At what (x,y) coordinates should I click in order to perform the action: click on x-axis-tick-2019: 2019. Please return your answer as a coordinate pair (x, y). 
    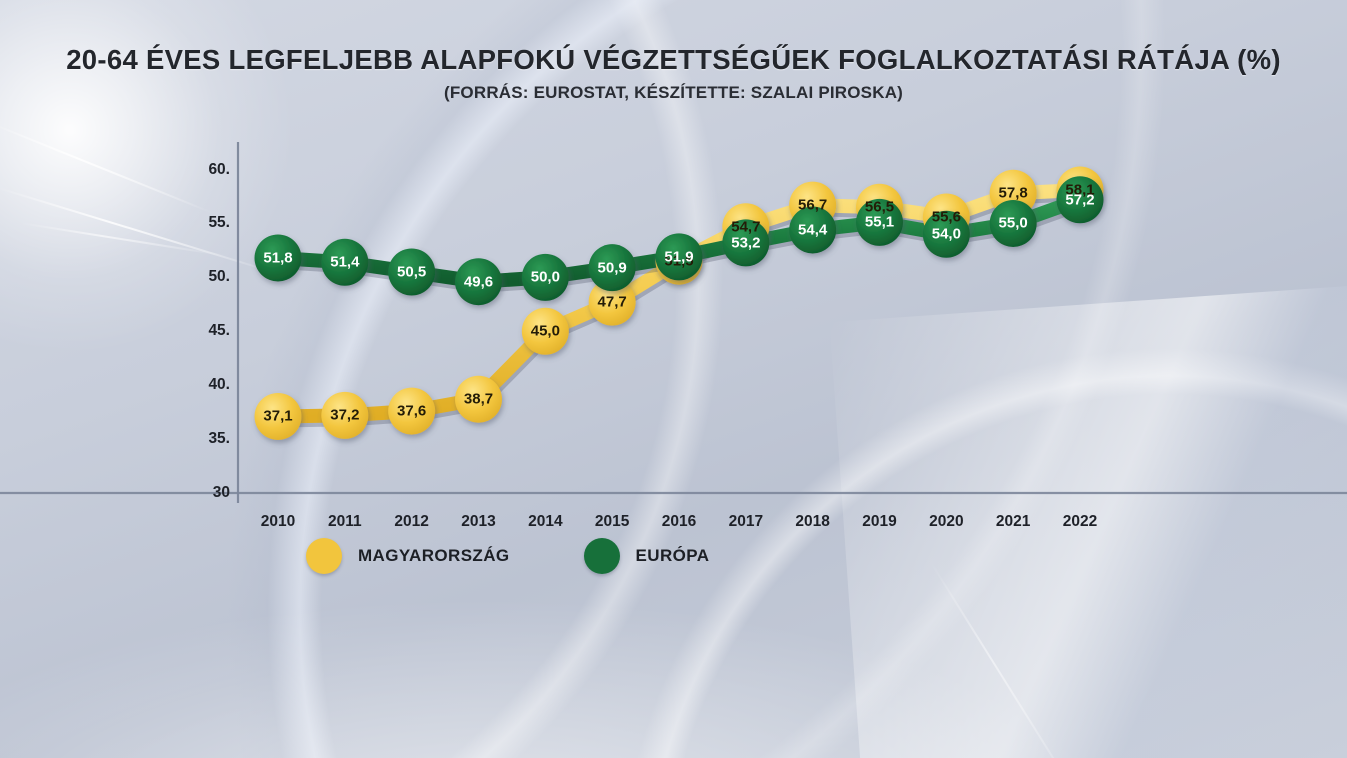
    Looking at the image, I should click on (879, 521).